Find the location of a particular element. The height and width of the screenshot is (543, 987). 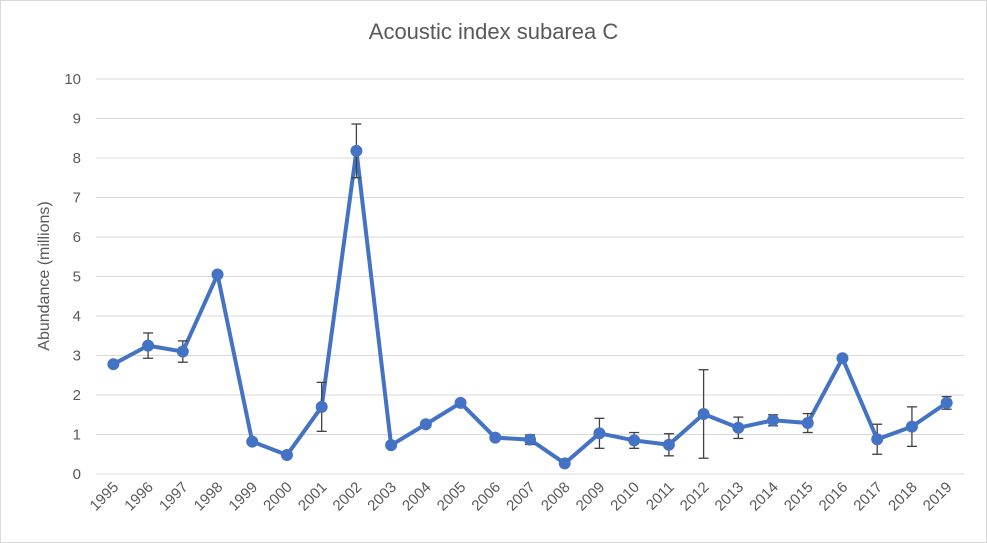

x-tick-label: 1995 is located at coordinates (105, 497).